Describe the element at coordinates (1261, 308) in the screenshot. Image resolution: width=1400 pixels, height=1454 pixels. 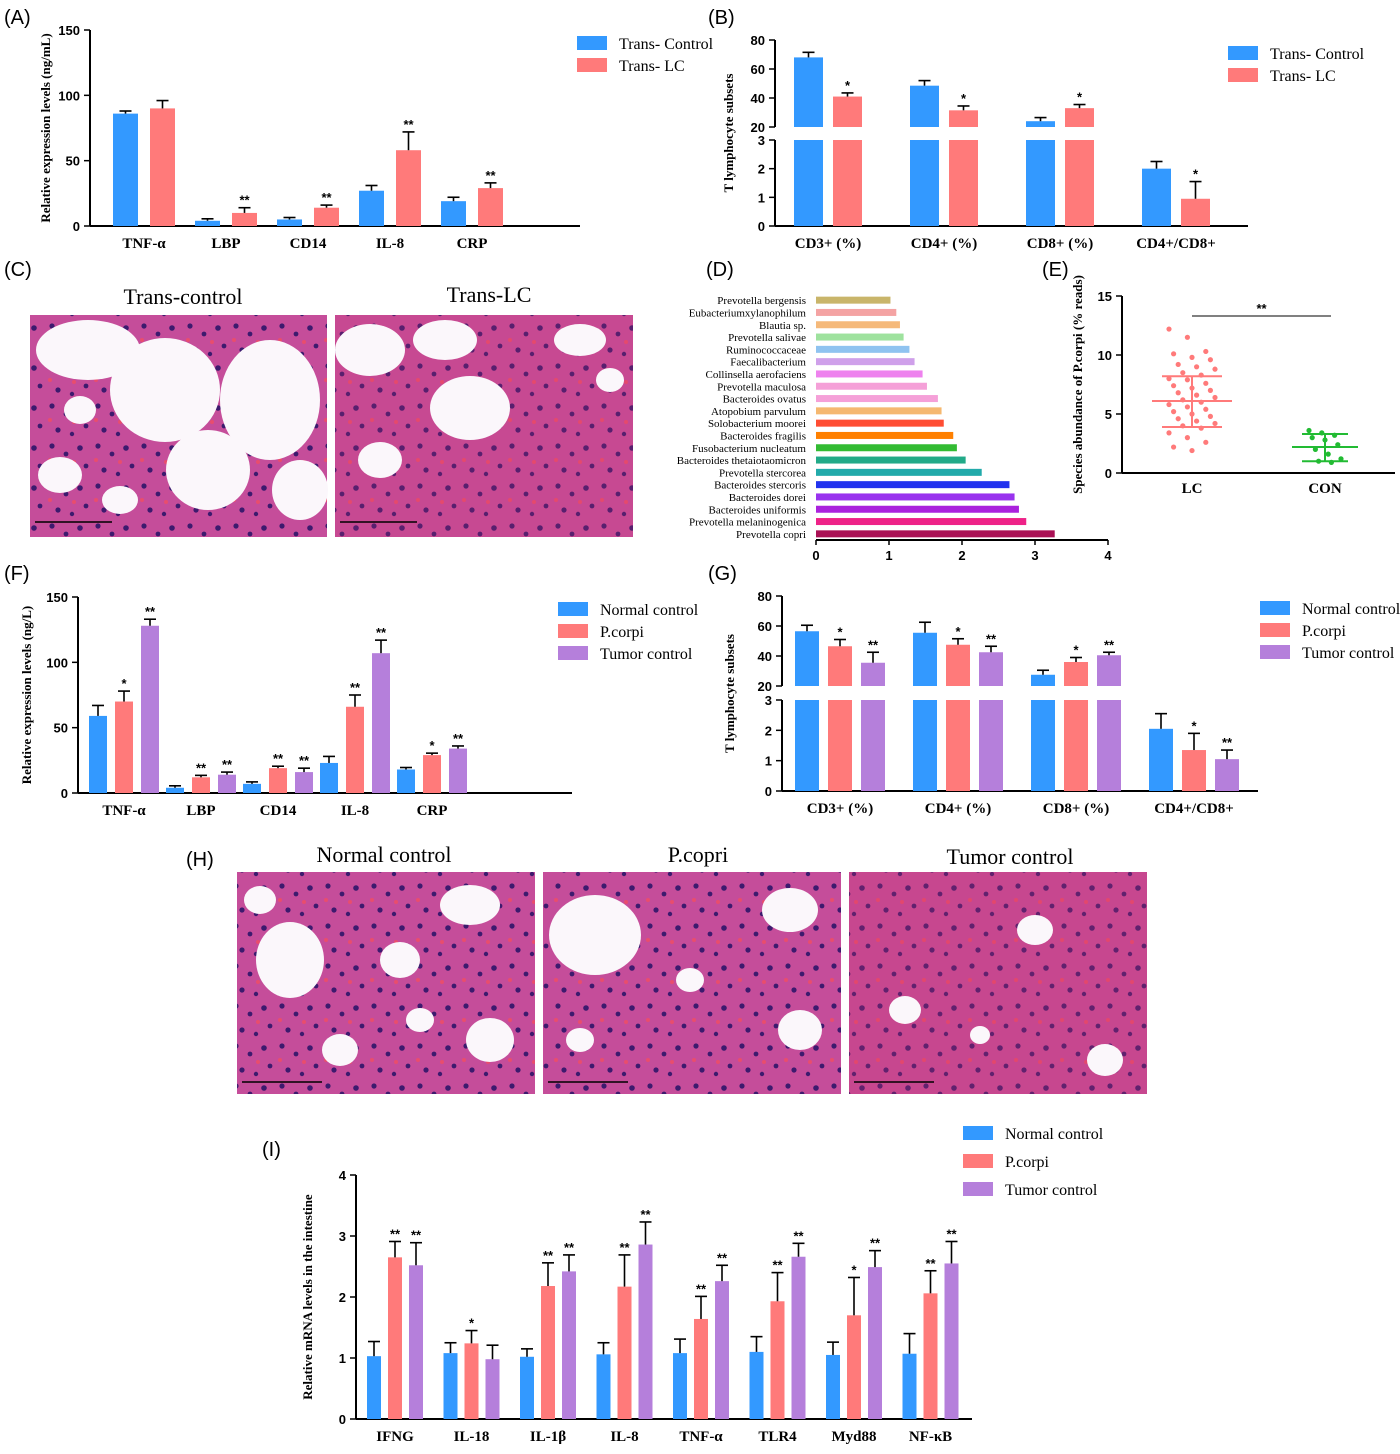
I see `E-significance-mark: **` at that location.